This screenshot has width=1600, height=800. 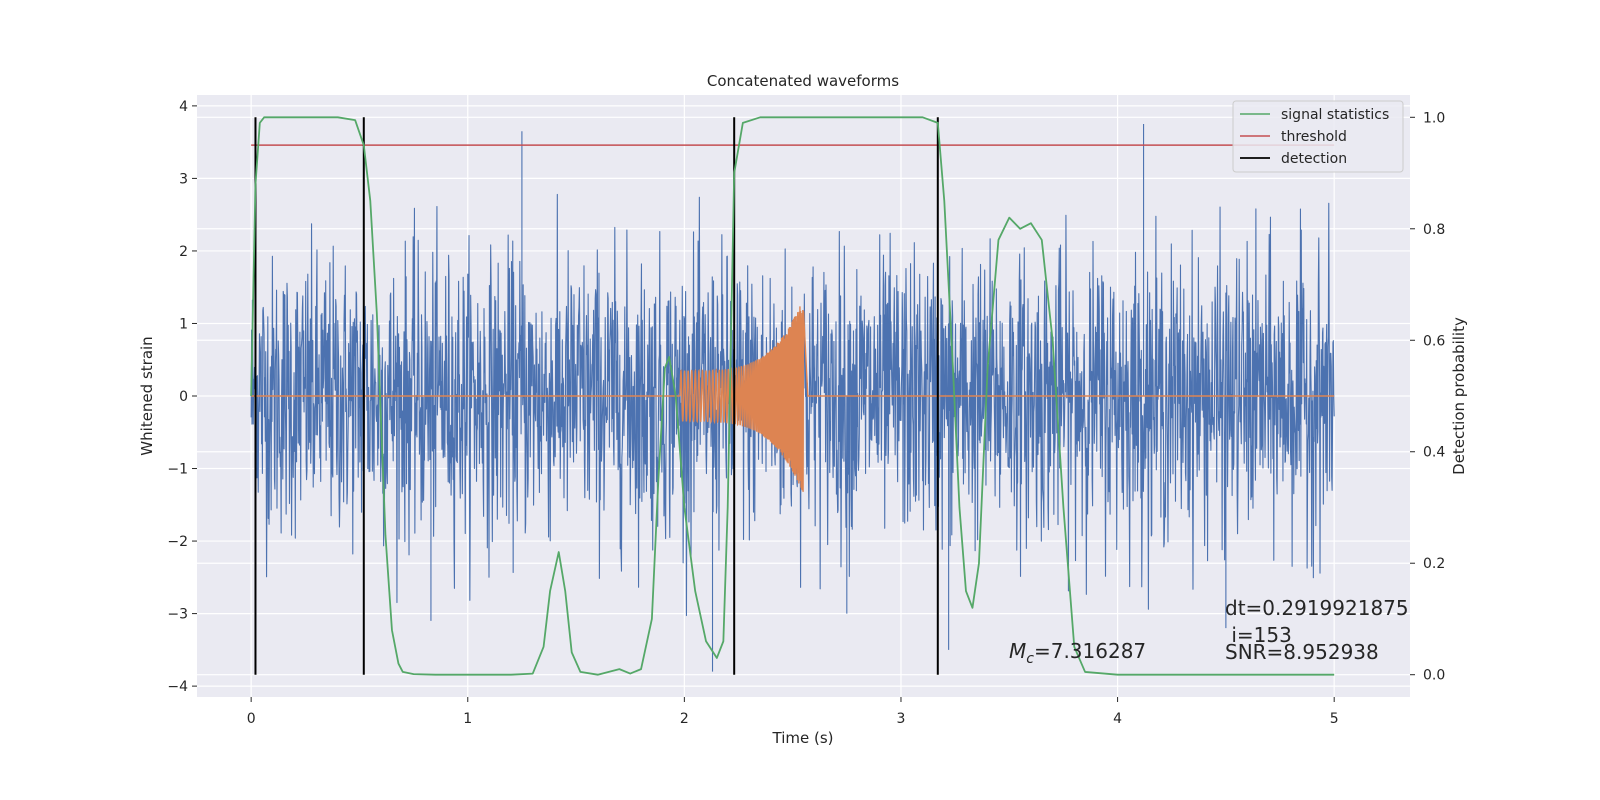 What do you see at coordinates (147, 395) in the screenshot?
I see `y-axis-label-left: Whitened strain` at bounding box center [147, 395].